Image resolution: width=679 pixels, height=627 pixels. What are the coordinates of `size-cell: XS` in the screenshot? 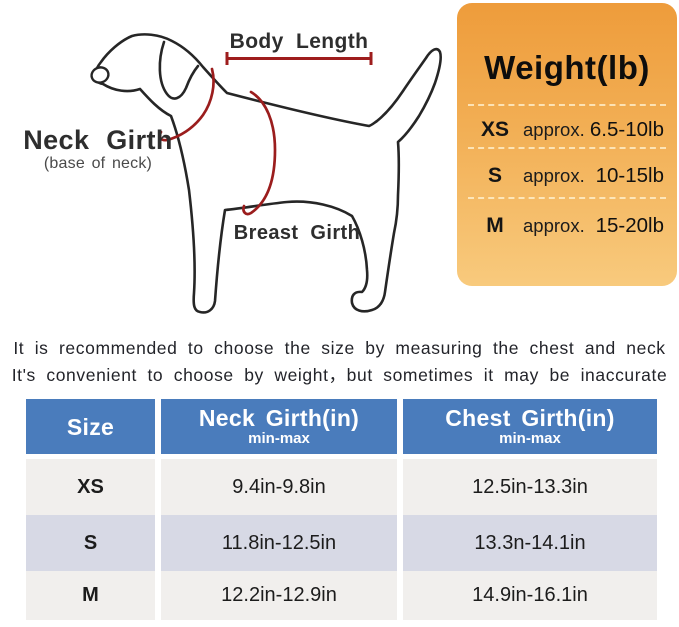 It's located at (90, 487).